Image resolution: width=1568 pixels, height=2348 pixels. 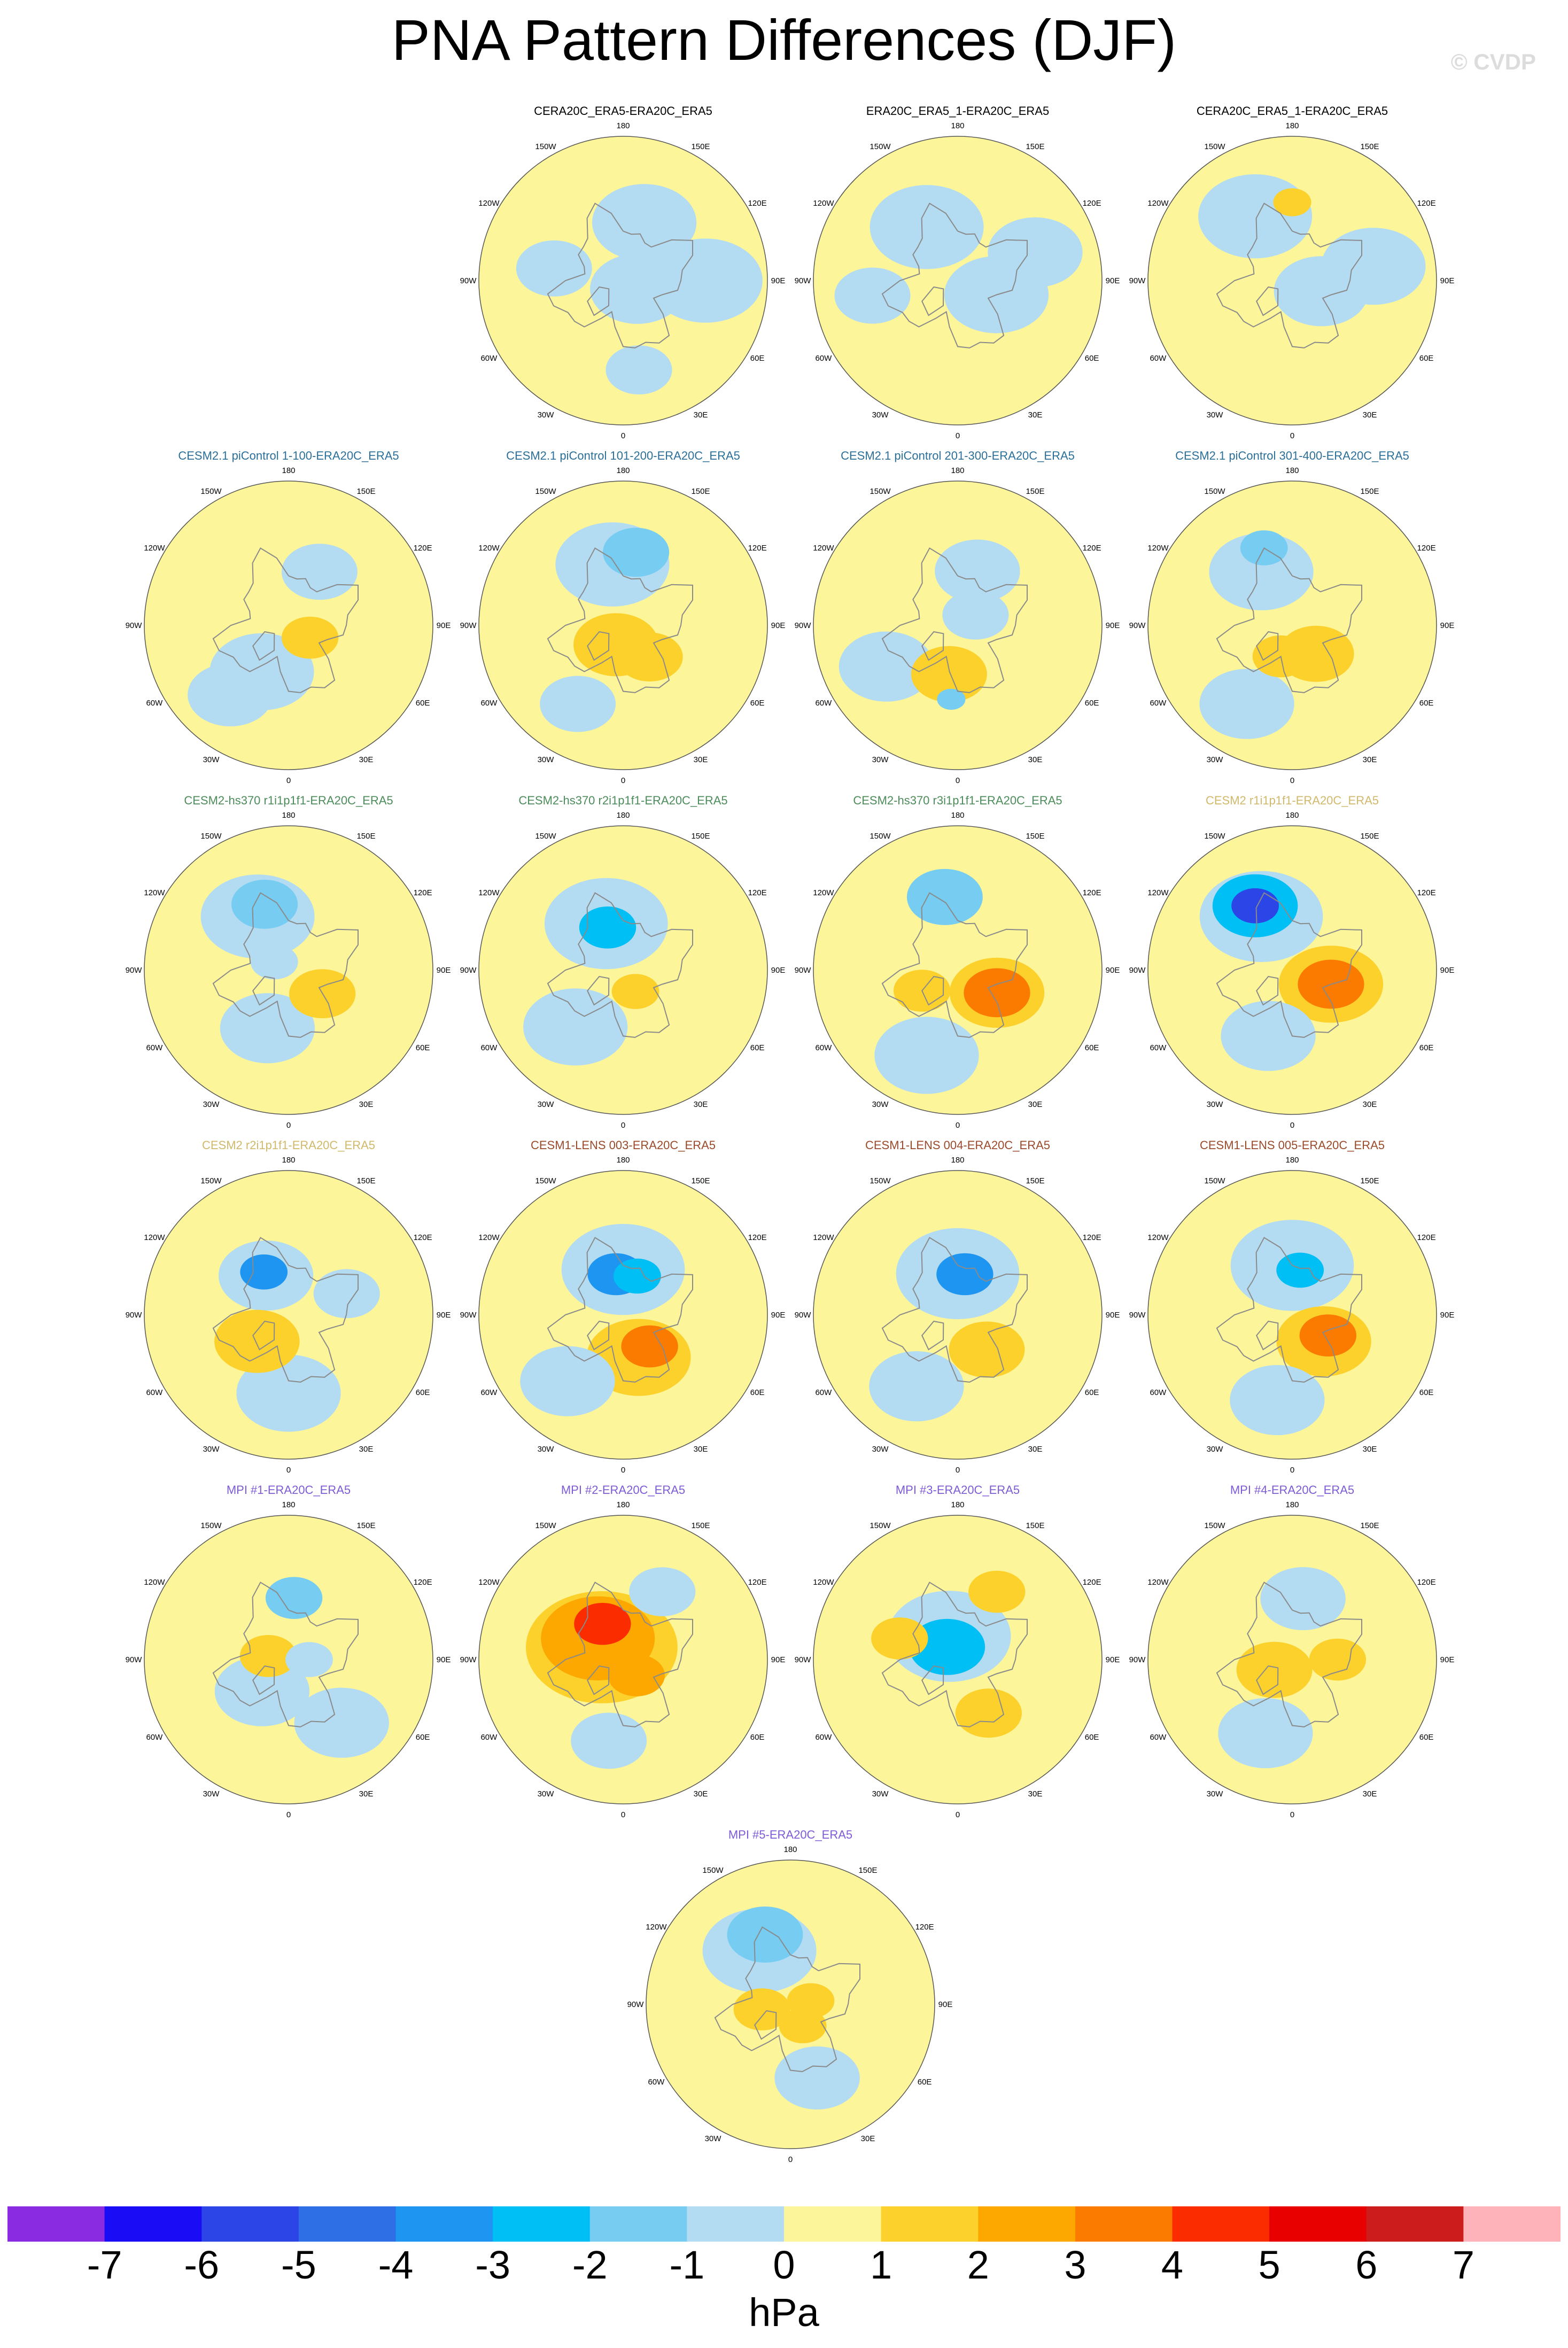 What do you see at coordinates (1292, 800) in the screenshot?
I see `panel-title: CESM2 r1i1p1f1-ERA20C_ERA5` at bounding box center [1292, 800].